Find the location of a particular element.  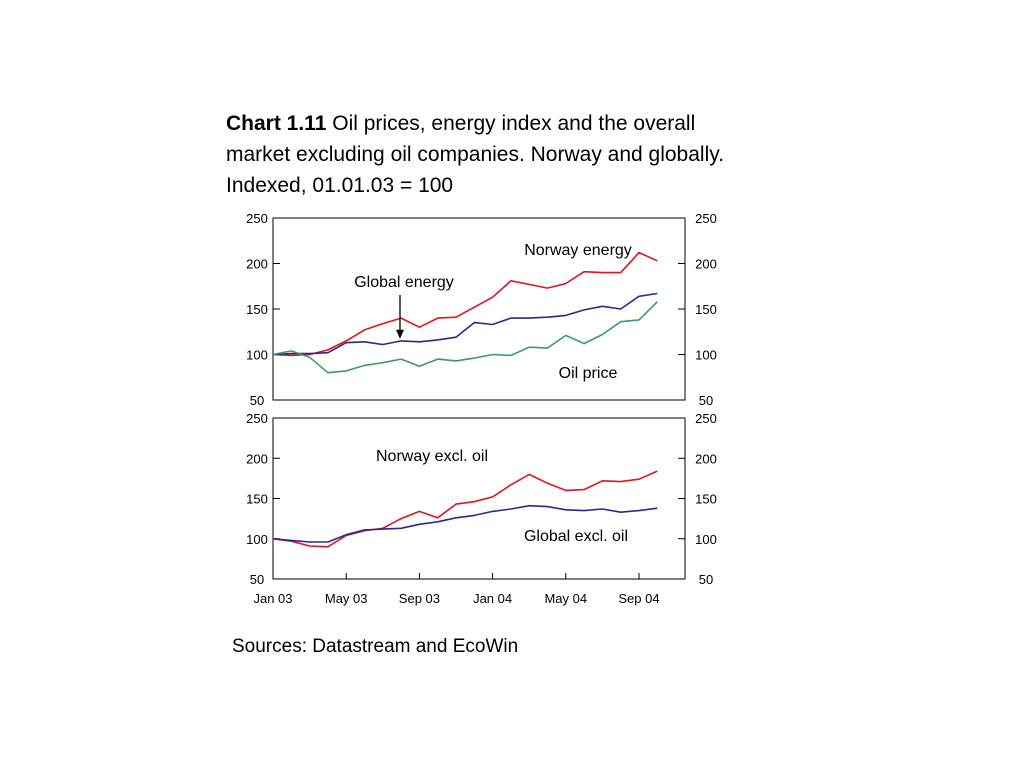

top-ytick-right-200: 200 is located at coordinates (706, 264).